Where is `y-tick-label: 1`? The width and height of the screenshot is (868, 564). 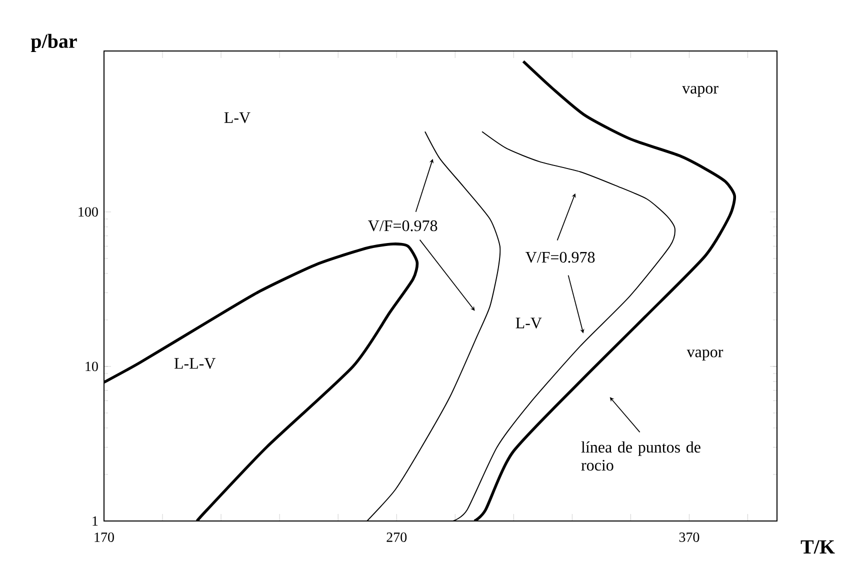 y-tick-label: 1 is located at coordinates (95, 521).